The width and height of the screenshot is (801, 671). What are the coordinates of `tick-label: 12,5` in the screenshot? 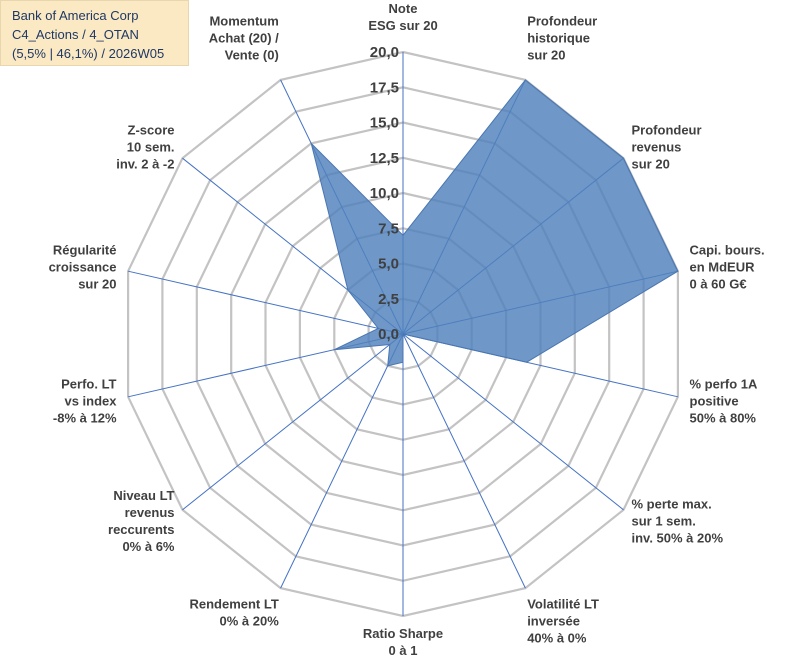 It's located at (384, 158).